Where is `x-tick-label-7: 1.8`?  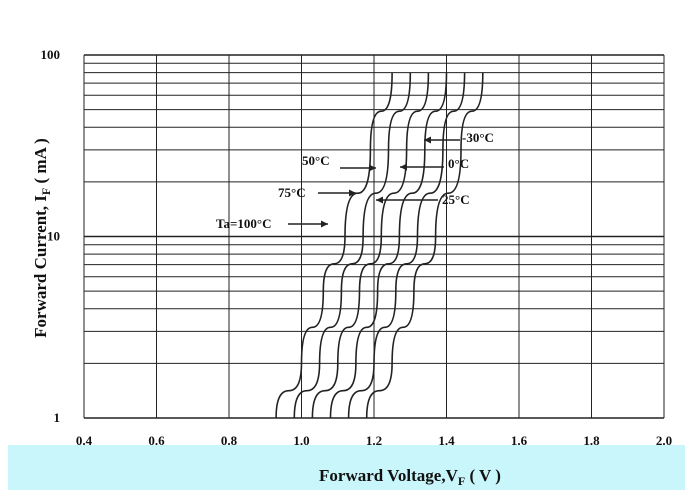 x-tick-label-7: 1.8 is located at coordinates (591, 440).